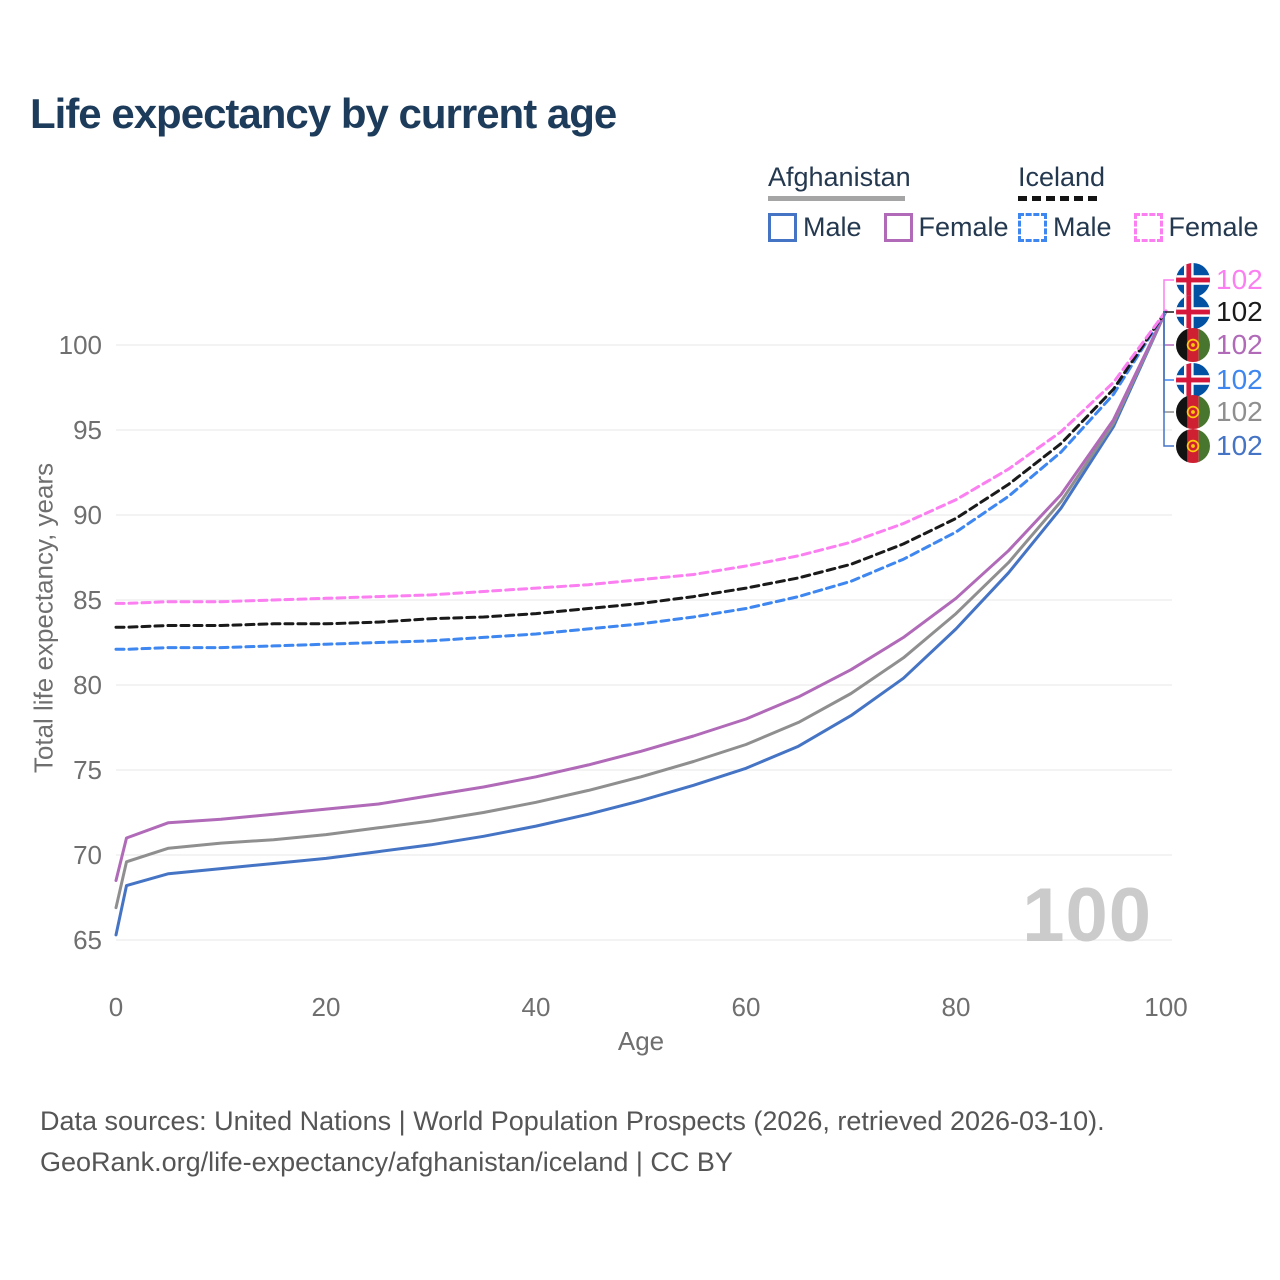 Image resolution: width=1280 pixels, height=1280 pixels. Describe the element at coordinates (1166, 1007) in the screenshot. I see `x-tick-label: 100` at that location.